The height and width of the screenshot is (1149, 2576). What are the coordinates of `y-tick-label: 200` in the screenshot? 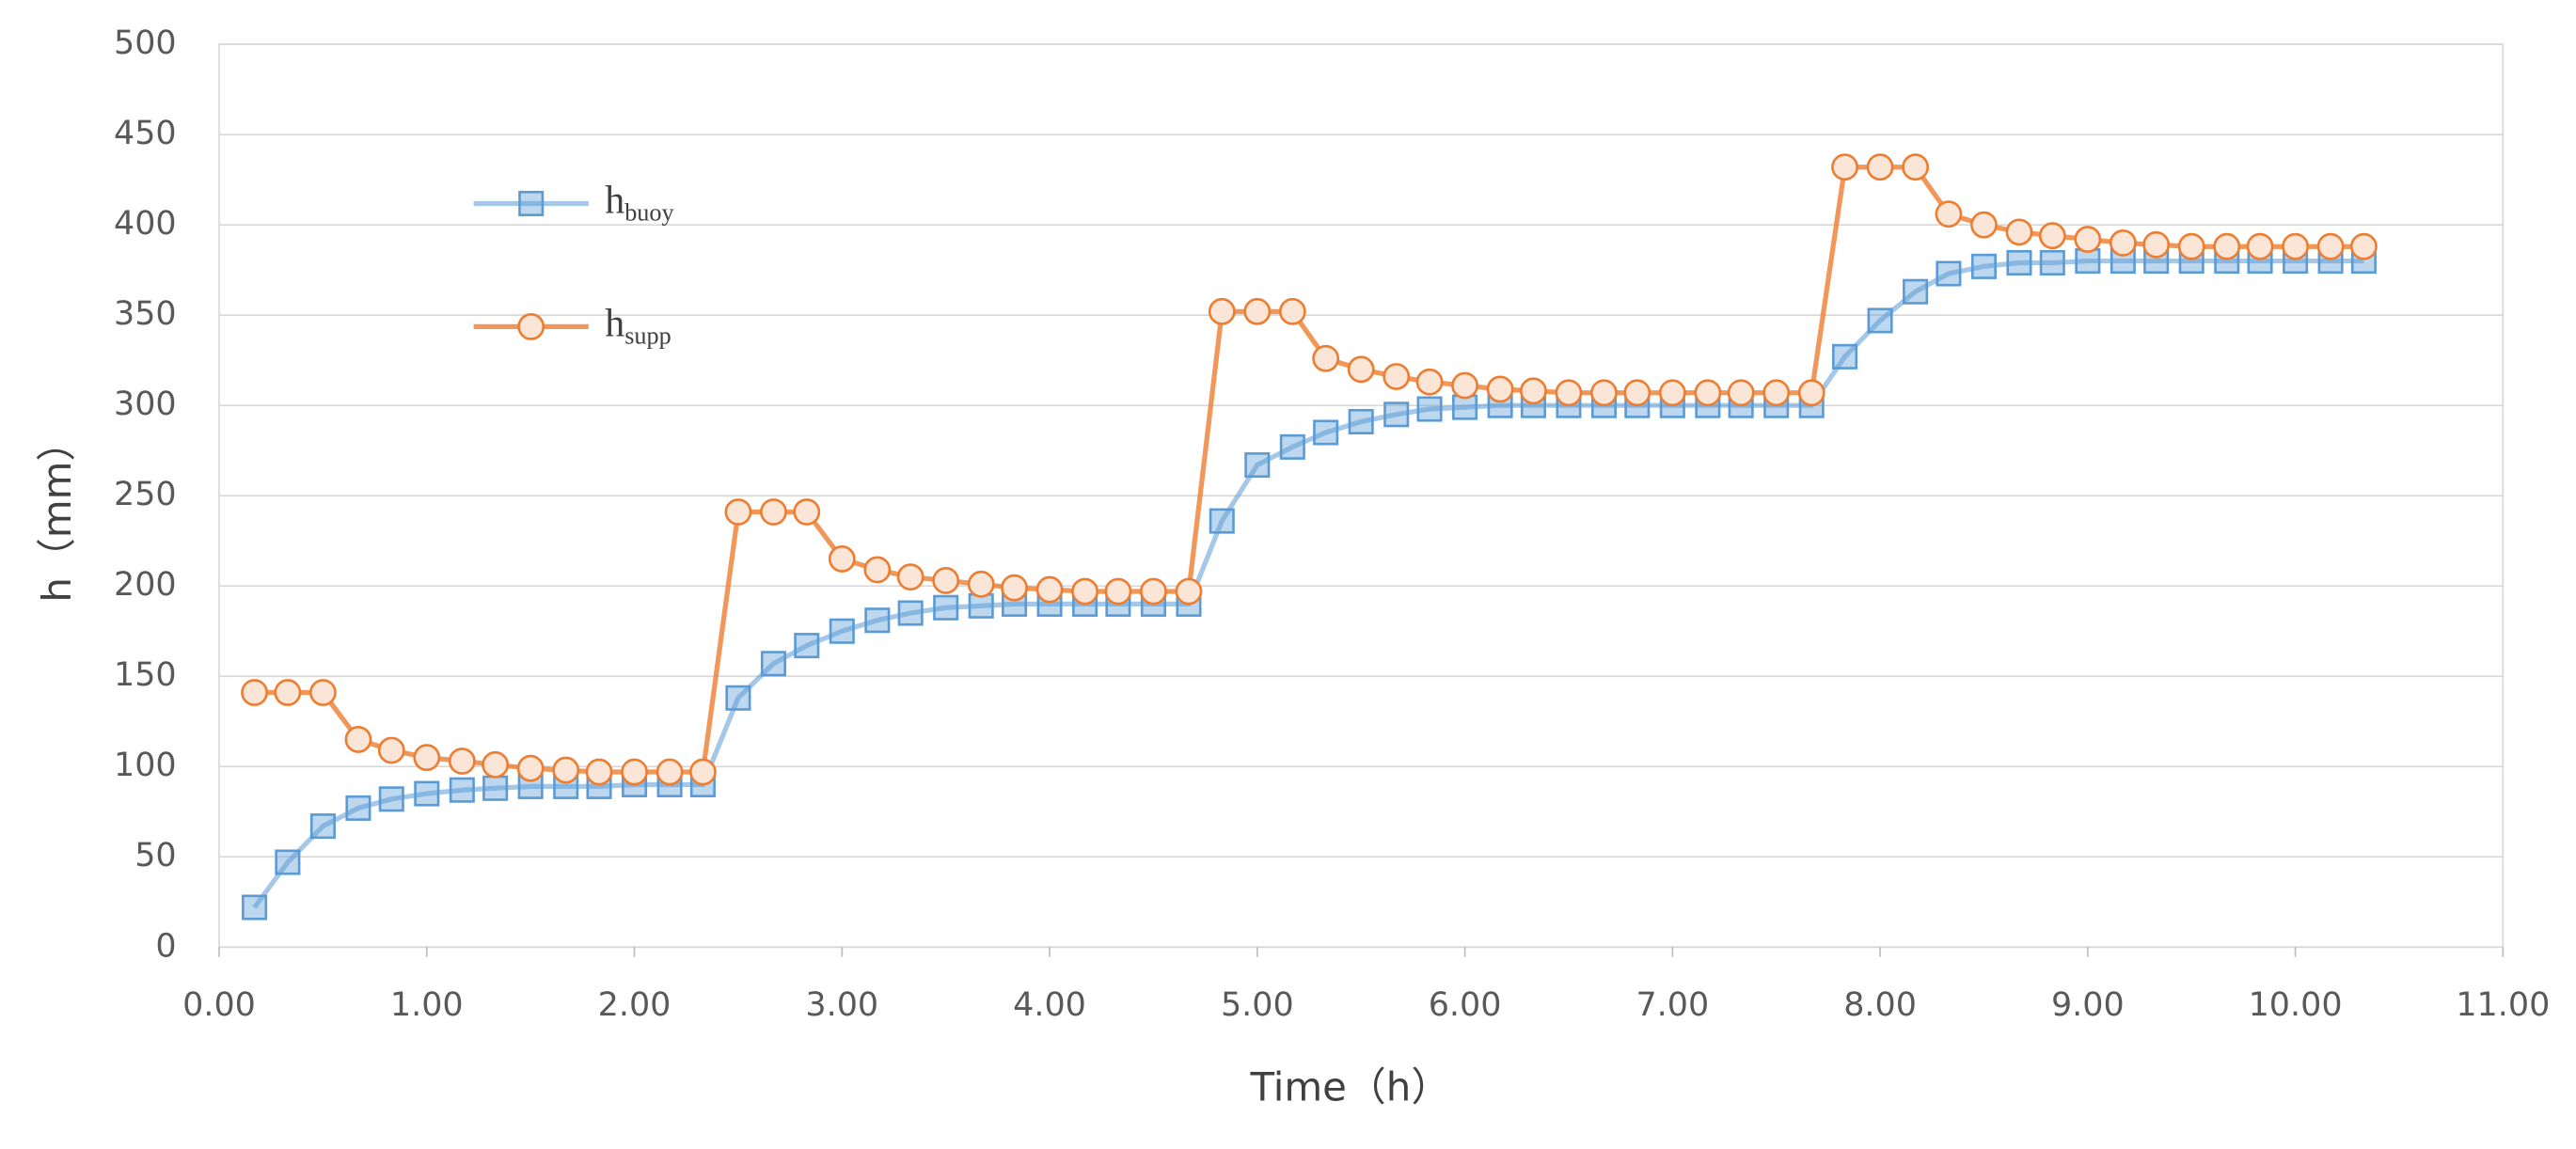 It's located at (145, 585).